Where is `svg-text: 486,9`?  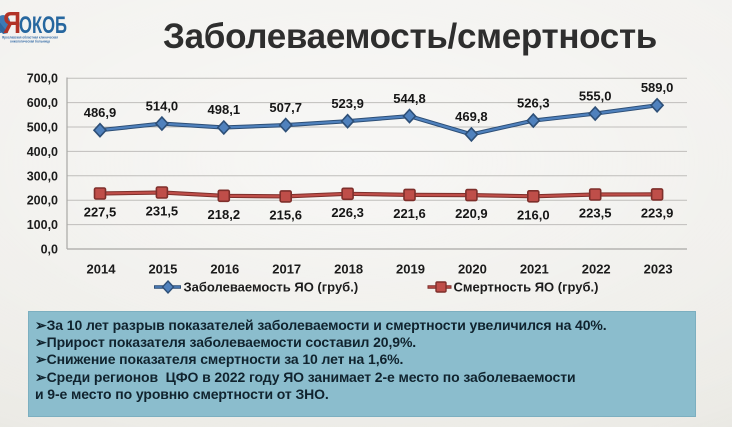 svg-text: 486,9 is located at coordinates (100, 112).